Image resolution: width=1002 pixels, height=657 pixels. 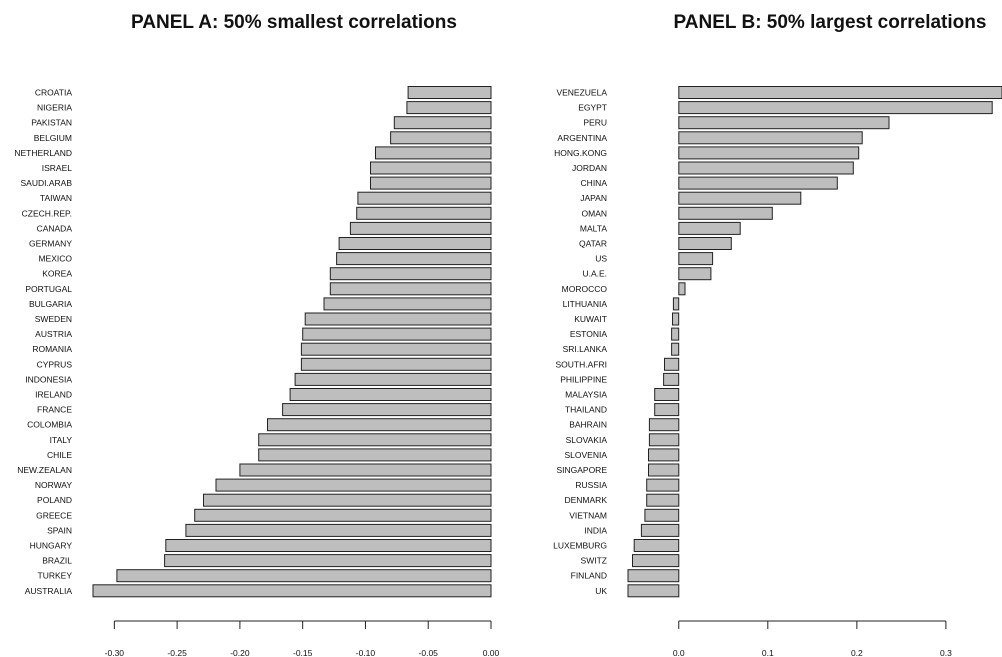 What do you see at coordinates (594, 183) in the screenshot?
I see `panel-b-category-label: CHINA` at bounding box center [594, 183].